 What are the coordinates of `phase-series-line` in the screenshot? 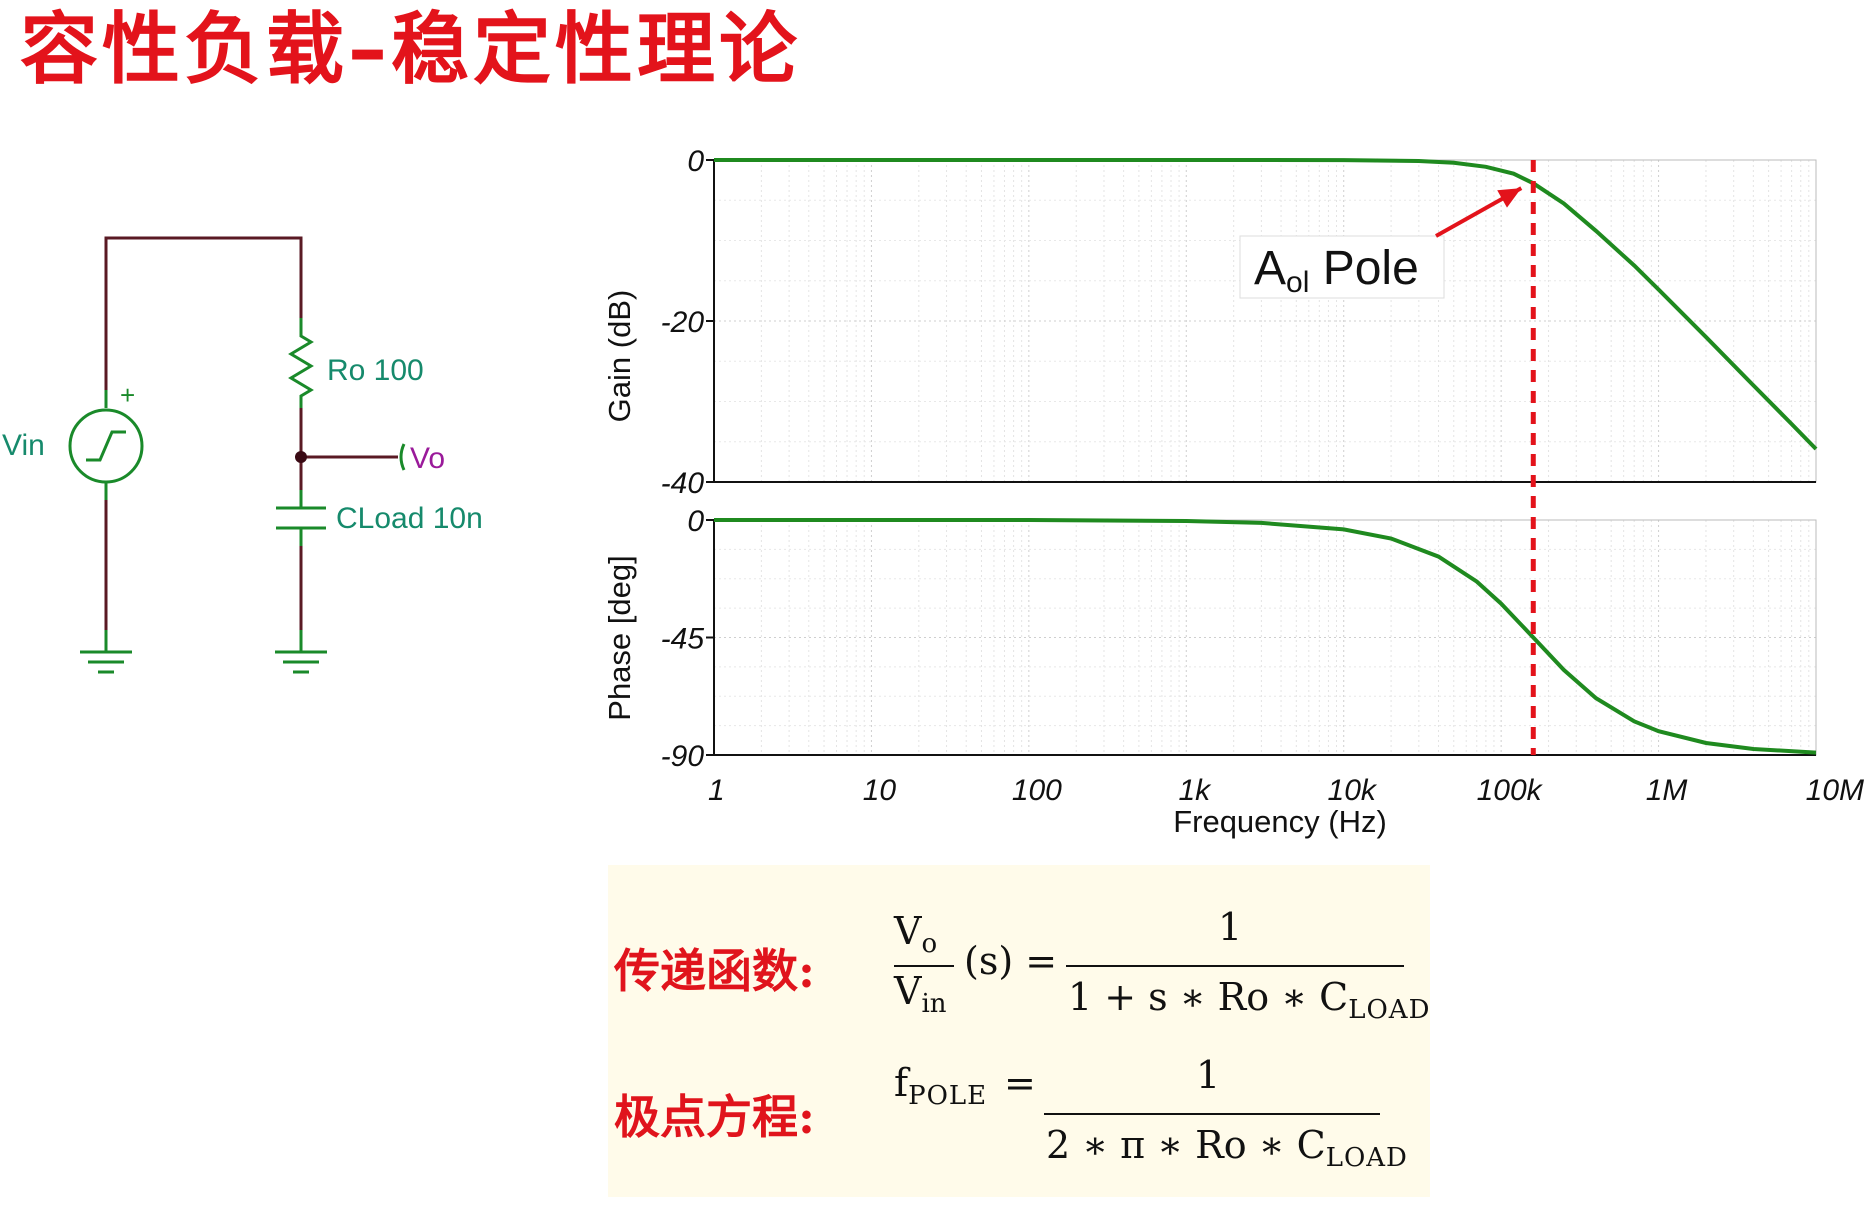 It's located at (1265, 636).